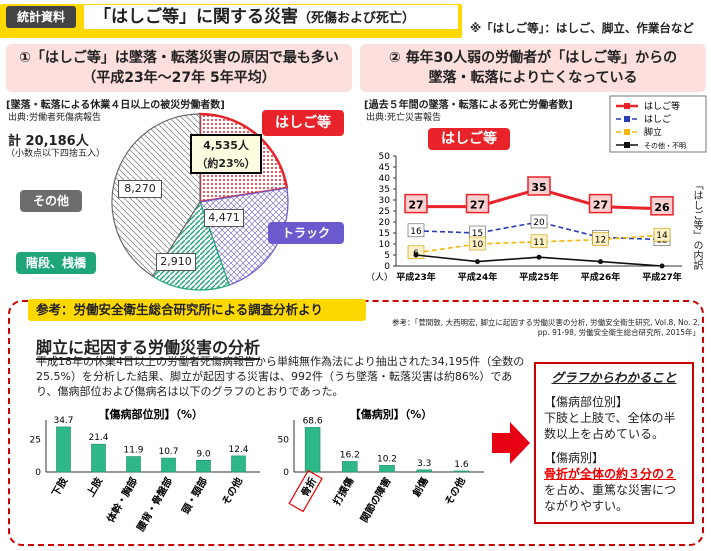 This screenshot has width=711, height=551. What do you see at coordinates (60, 486) in the screenshot?
I see `bar1-category-label: 下肢` at bounding box center [60, 486].